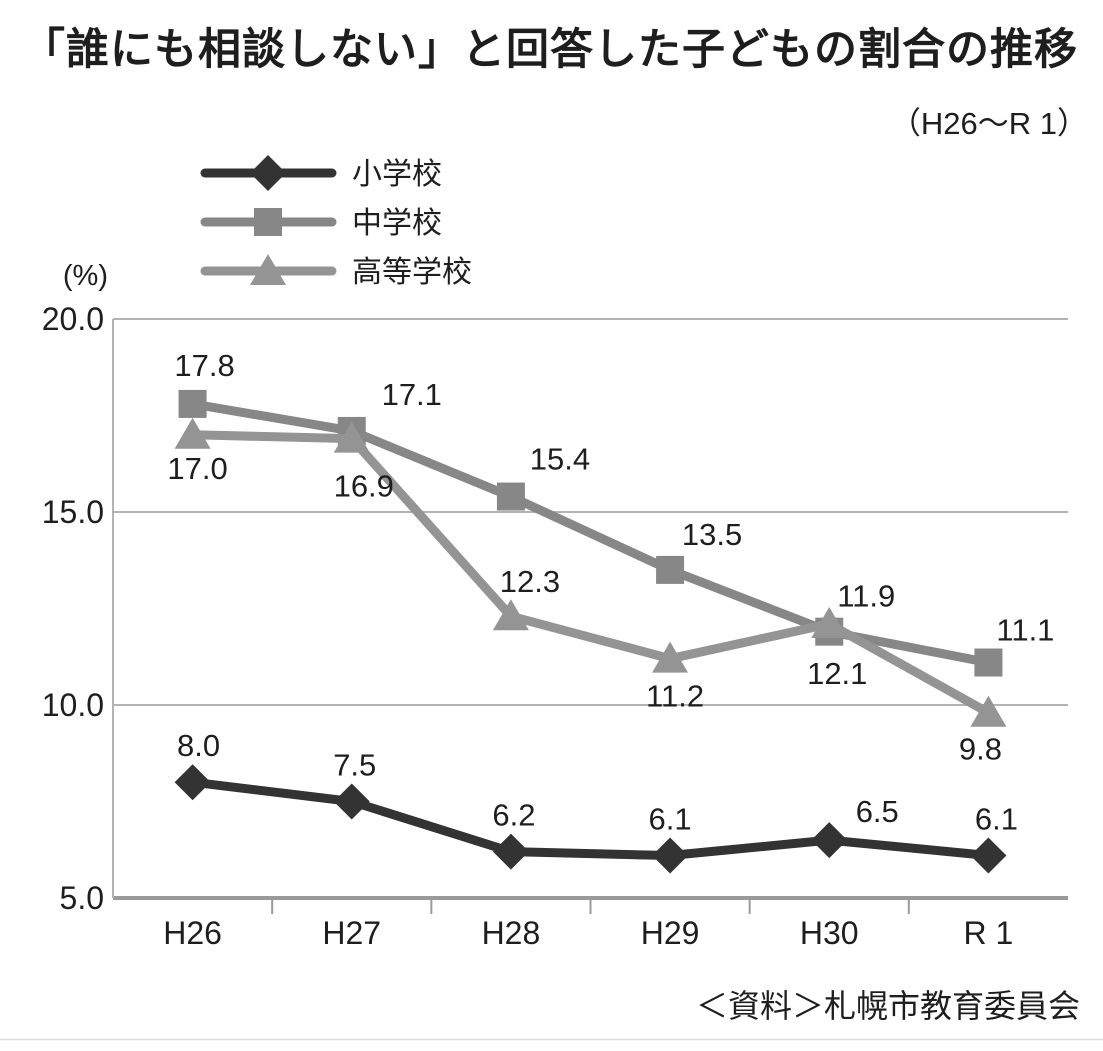 Image resolution: width=1103 pixels, height=1051 pixels. What do you see at coordinates (980, 749) in the screenshot?
I see `data-label-high-school: 9.8` at bounding box center [980, 749].